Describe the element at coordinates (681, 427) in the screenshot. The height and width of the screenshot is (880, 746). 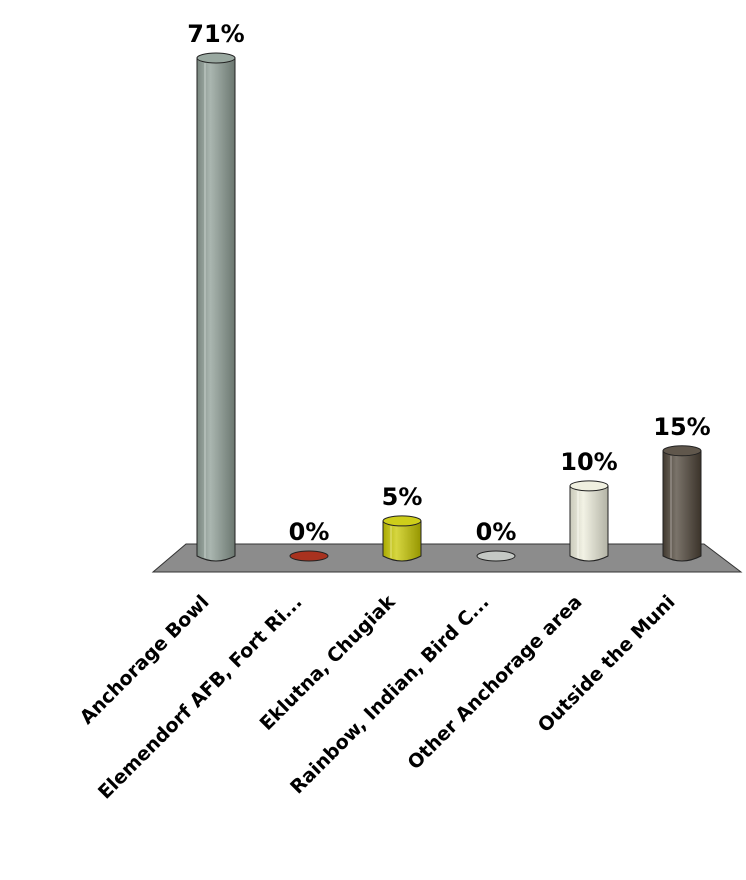
I see `value-label: 15%` at that location.